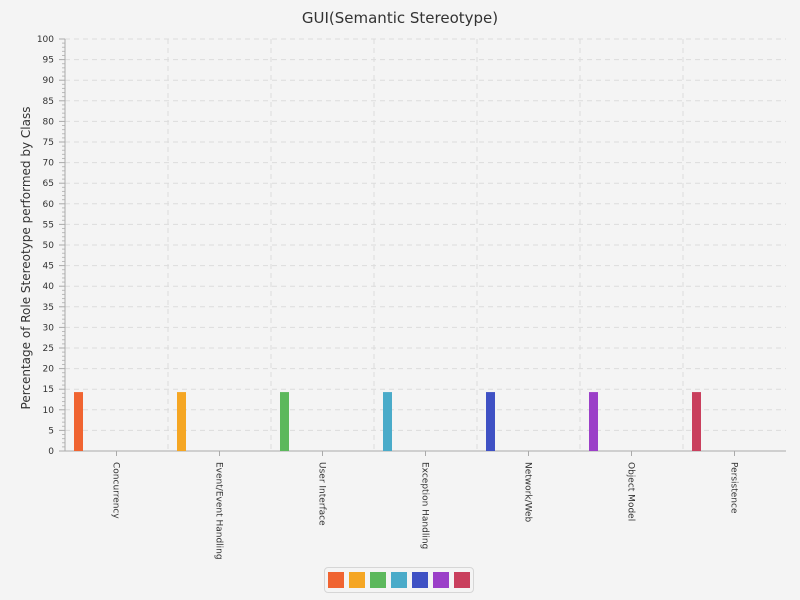 The image size is (800, 600). Describe the element at coordinates (51, 431) in the screenshot. I see `y-tick-label: 5` at that location.